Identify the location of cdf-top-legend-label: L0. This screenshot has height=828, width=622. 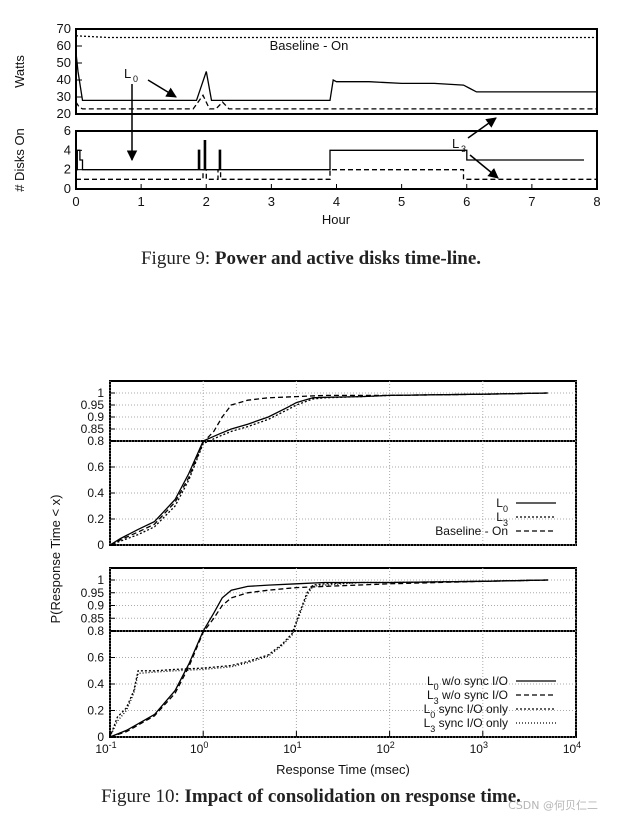
(502, 505).